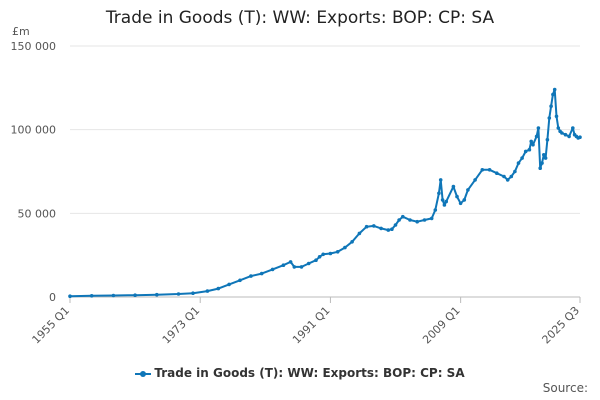 Image resolution: width=600 pixels, height=400 pixels. I want to click on y-tick-label: 50 000, so click(37, 213).